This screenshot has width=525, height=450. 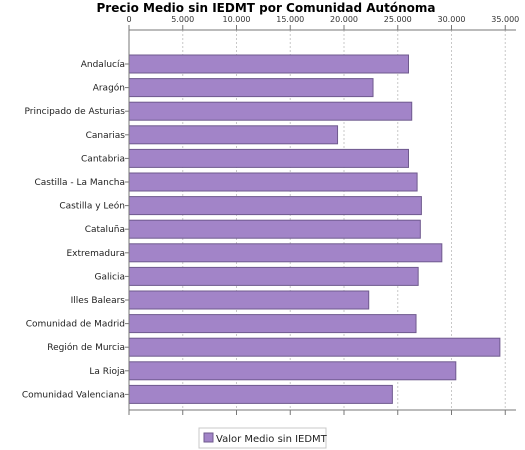 What do you see at coordinates (92, 206) in the screenshot?
I see `category-label: Castilla y León` at bounding box center [92, 206].